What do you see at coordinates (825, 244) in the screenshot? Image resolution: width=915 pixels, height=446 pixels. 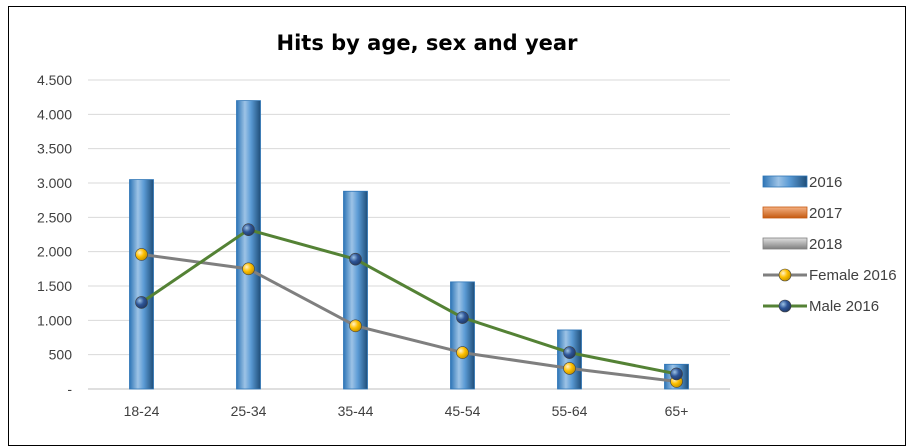 I see `legend-label-2018: 2018` at bounding box center [825, 244].